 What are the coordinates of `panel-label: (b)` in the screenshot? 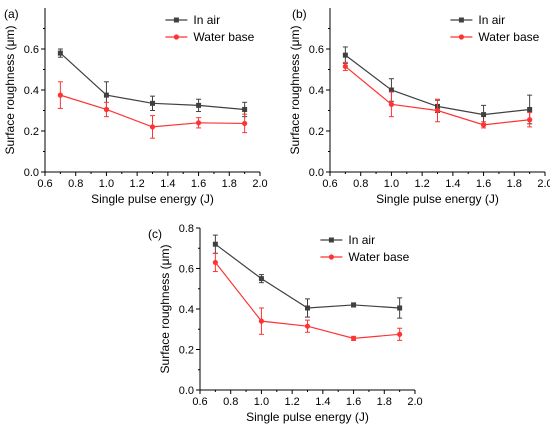 It's located at (299, 14).